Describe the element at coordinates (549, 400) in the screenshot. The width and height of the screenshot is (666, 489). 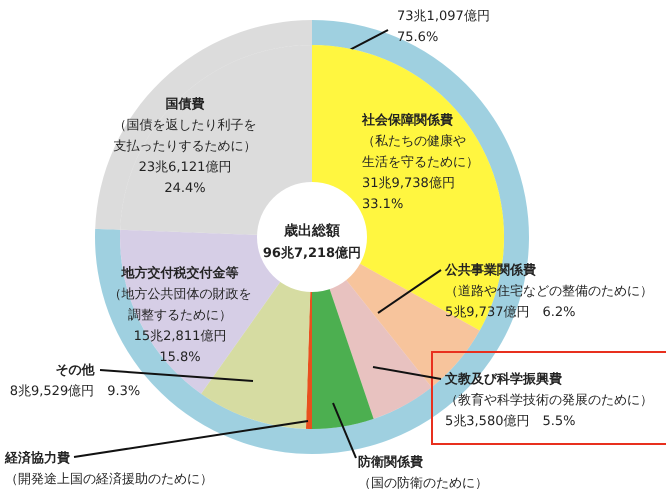
I see `text: （教育や科学技術の発展のために）` at that location.